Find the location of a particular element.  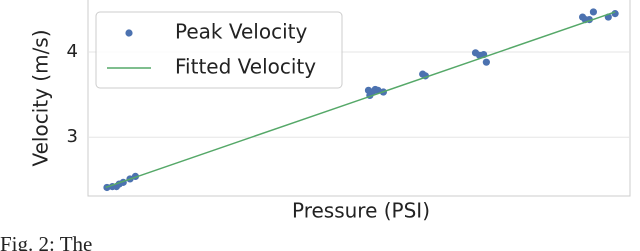

y-tick-label: 3 is located at coordinates (72, 136).